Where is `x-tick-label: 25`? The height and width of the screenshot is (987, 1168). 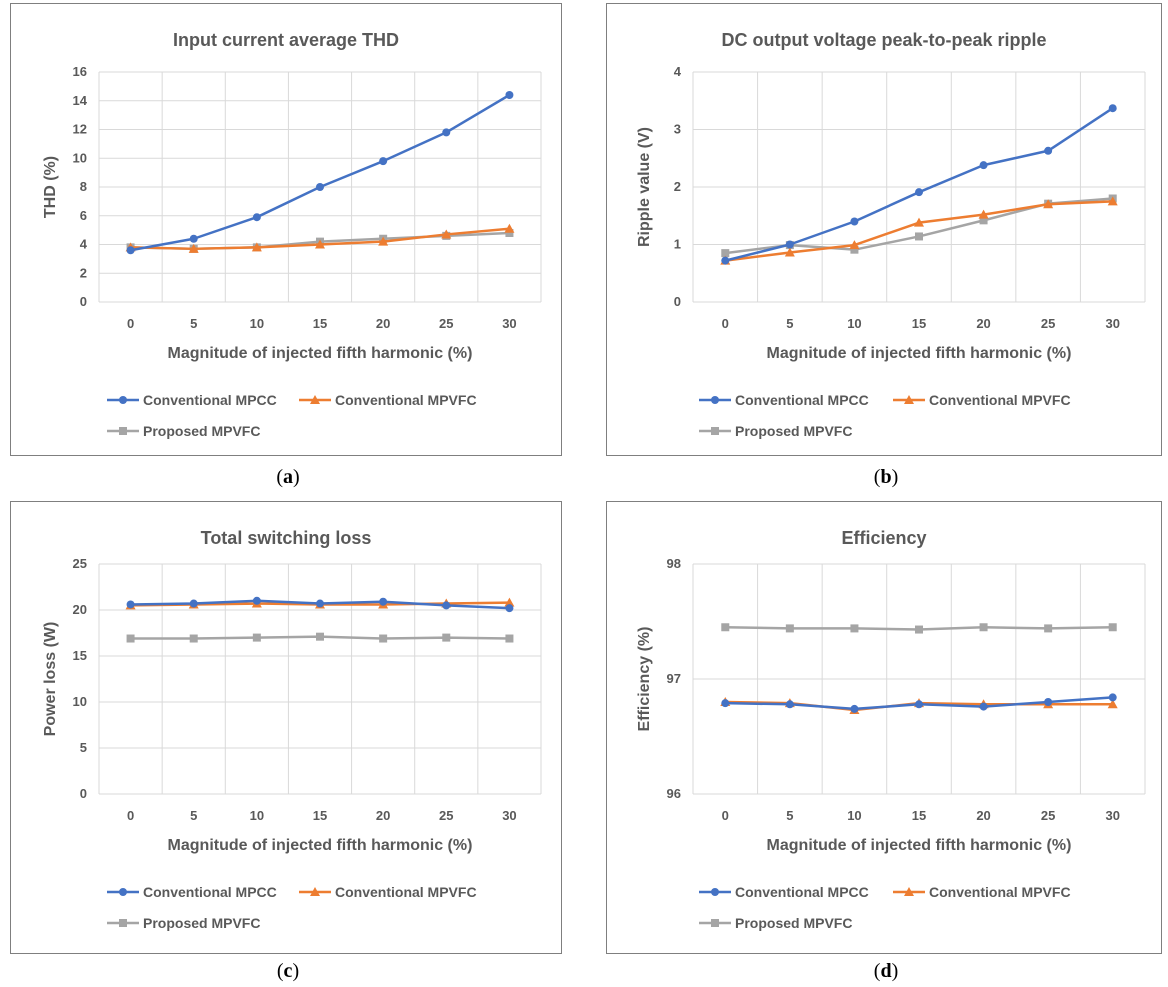
x-tick-label: 25 is located at coordinates (1048, 323).